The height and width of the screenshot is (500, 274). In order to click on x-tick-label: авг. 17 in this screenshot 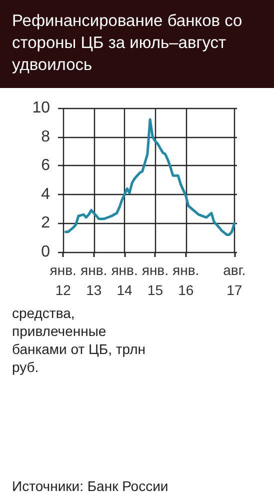, I will do `click(234, 280)`.